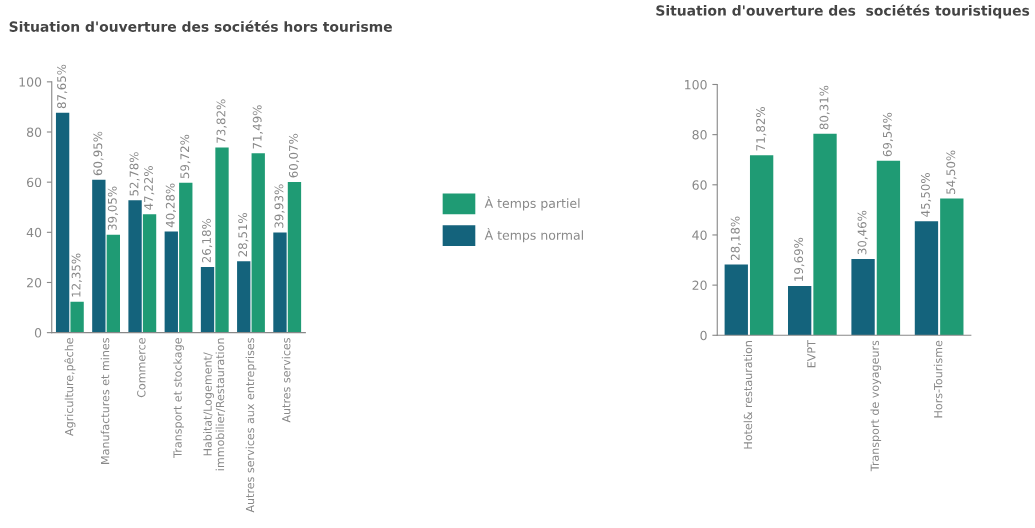 The height and width of the screenshot is (528, 1035). What do you see at coordinates (134, 174) in the screenshot?
I see `data-label: 52,78%` at bounding box center [134, 174].